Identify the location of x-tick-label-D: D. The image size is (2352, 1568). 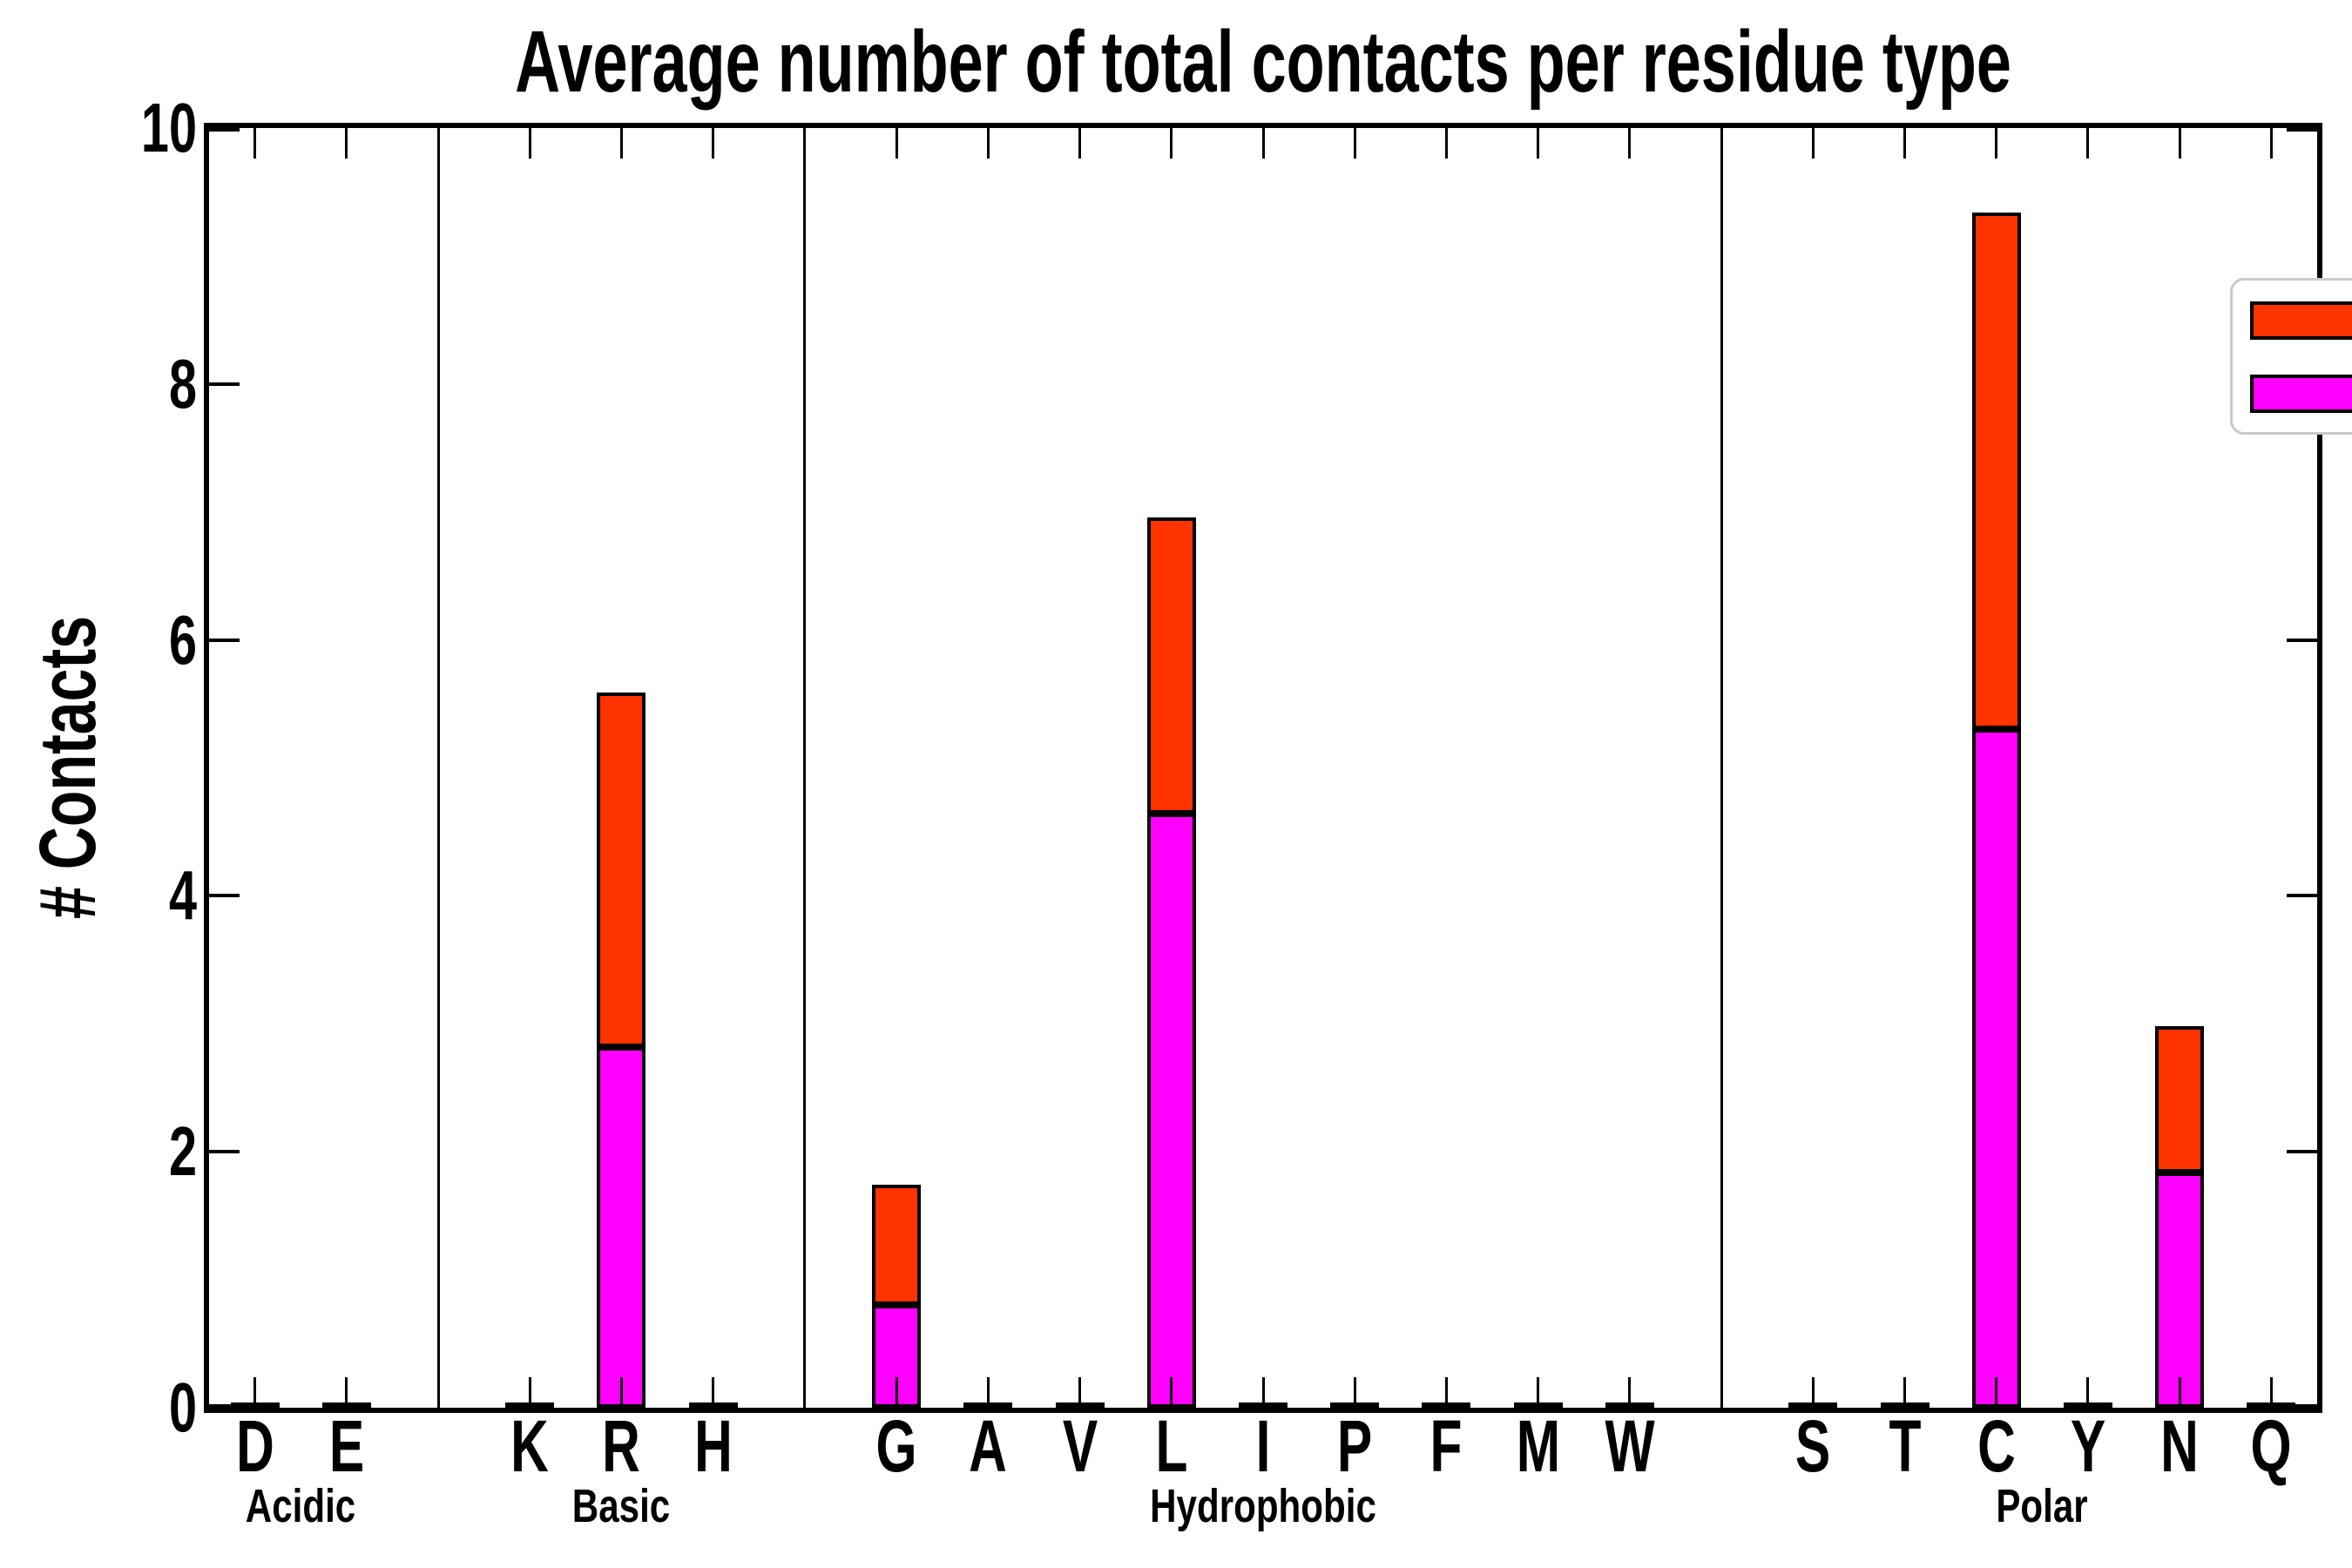
(255, 1446).